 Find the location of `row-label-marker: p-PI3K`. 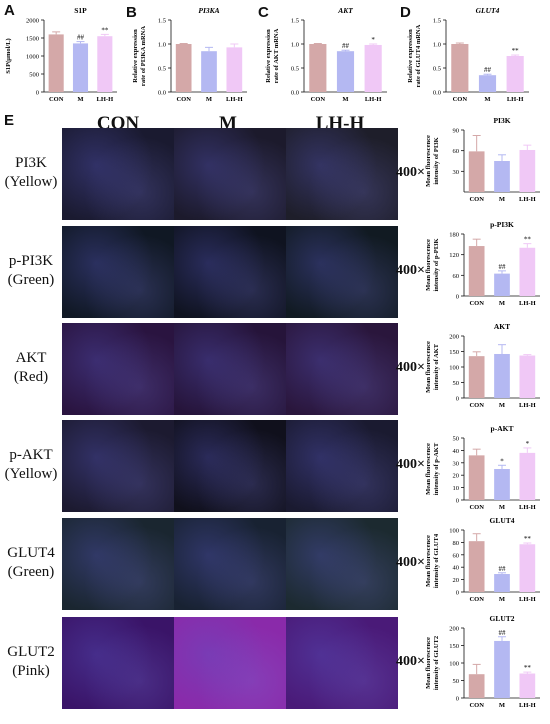

row-label-marker: p-PI3K is located at coordinates (31, 261).